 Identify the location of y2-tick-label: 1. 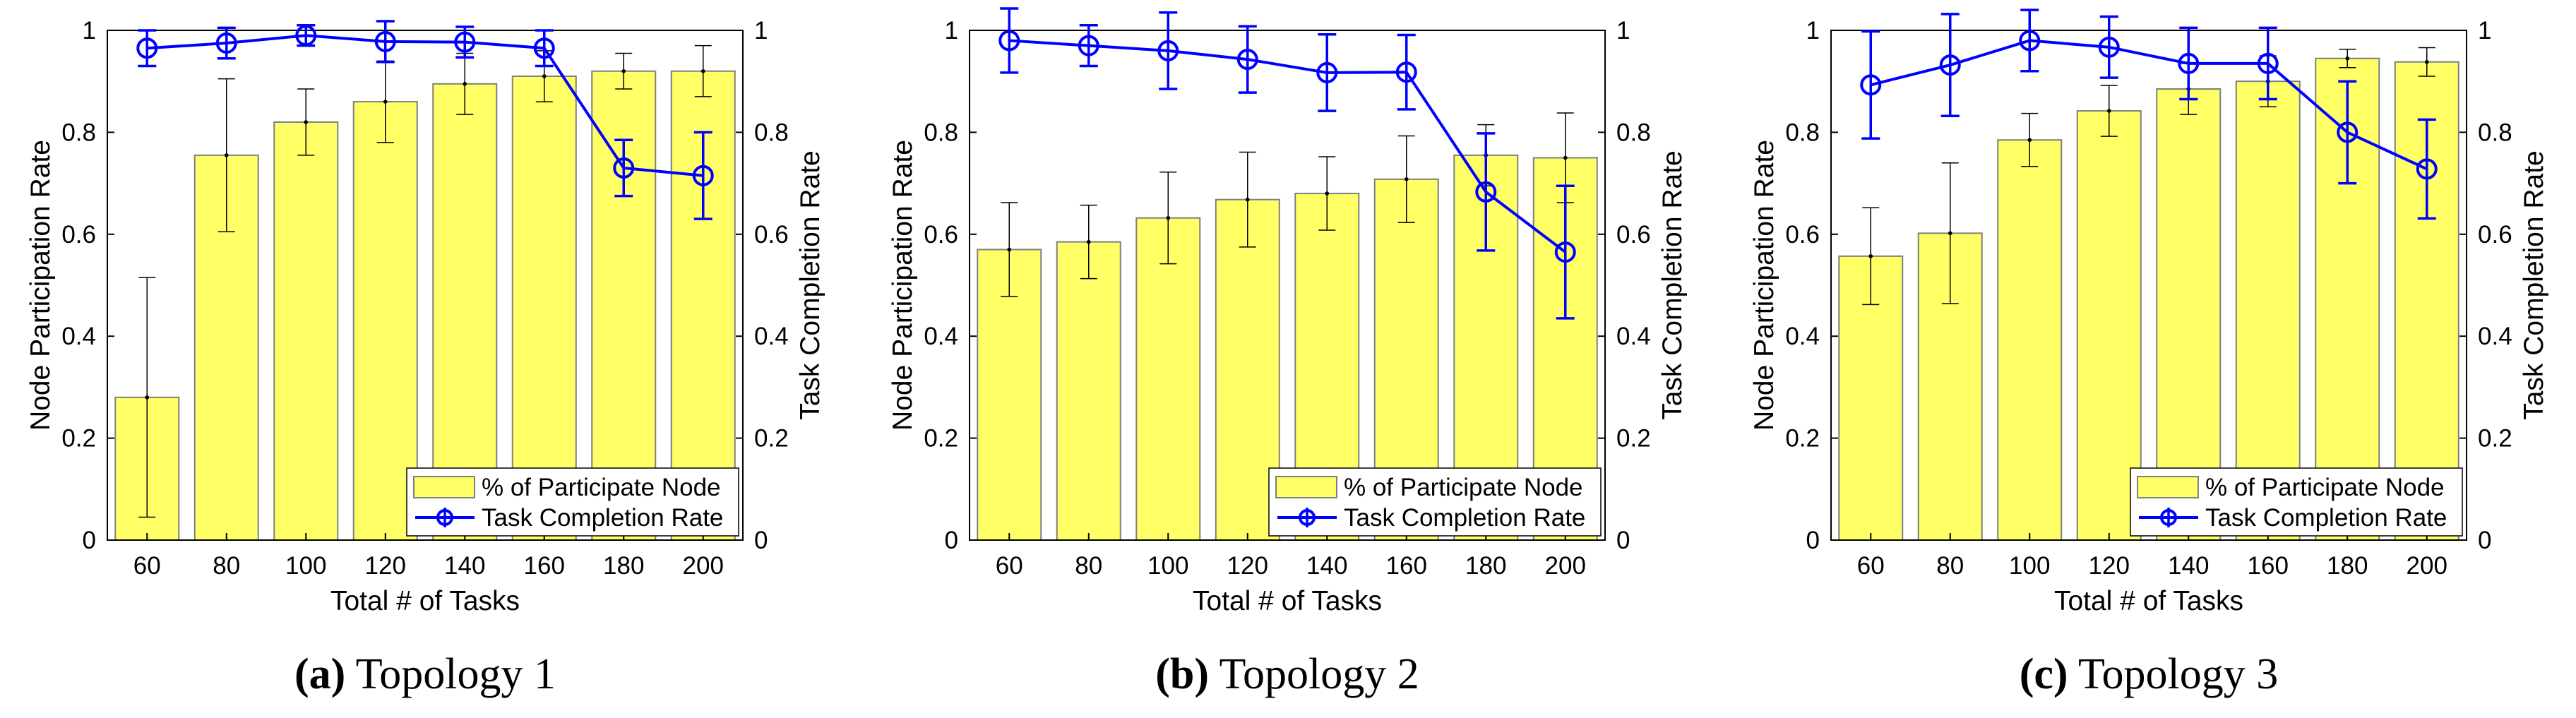
(1623, 30).